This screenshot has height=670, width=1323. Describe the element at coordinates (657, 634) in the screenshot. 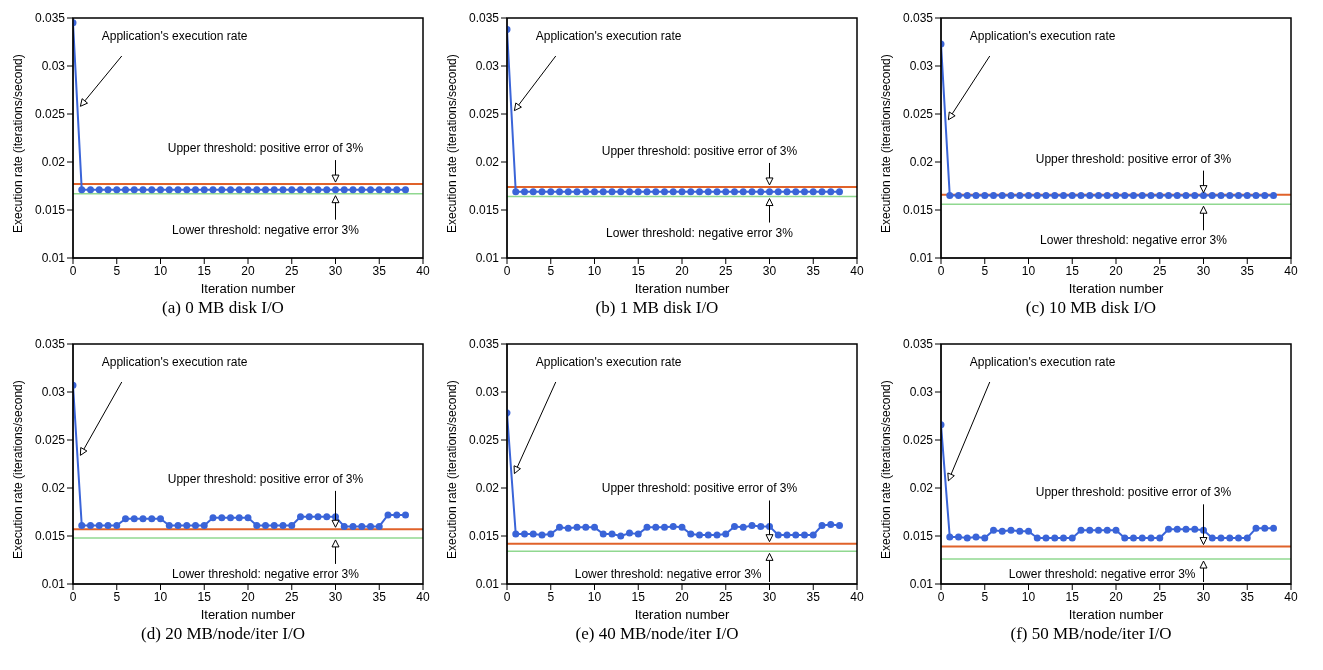

I see `text: (e) 40 MB/node/iter I/O` at that location.